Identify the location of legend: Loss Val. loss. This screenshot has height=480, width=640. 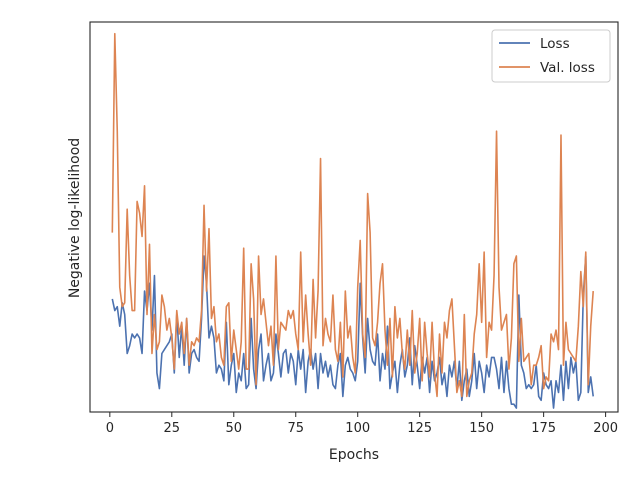
(551, 56).